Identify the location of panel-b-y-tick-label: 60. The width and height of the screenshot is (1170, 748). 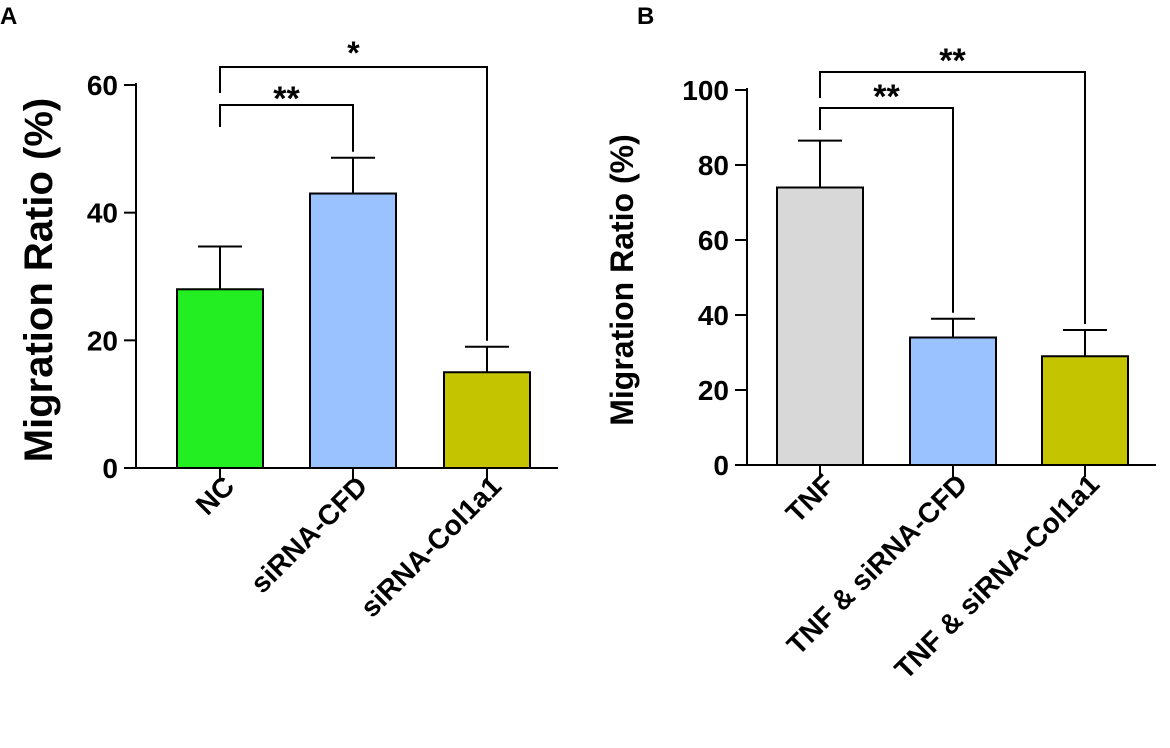
(713, 240).